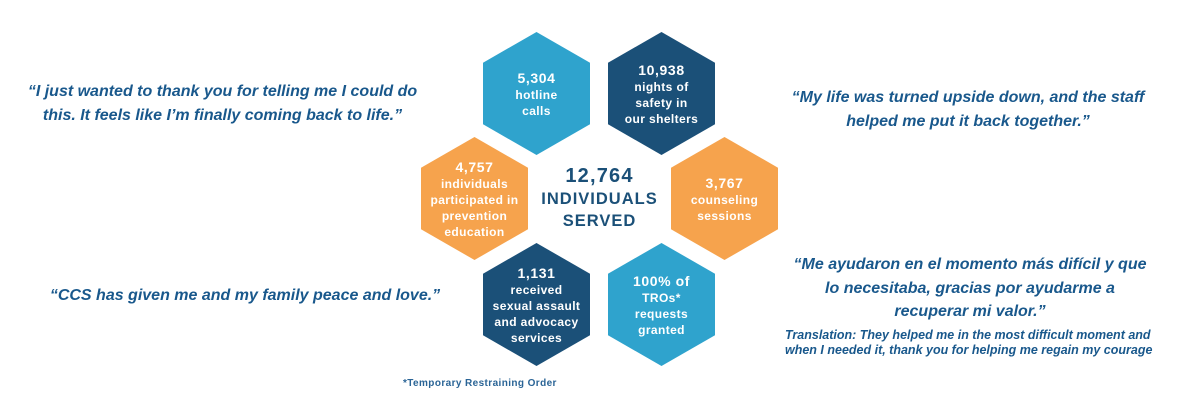 The image size is (1200, 400). I want to click on text-line: counseling, so click(724, 199).